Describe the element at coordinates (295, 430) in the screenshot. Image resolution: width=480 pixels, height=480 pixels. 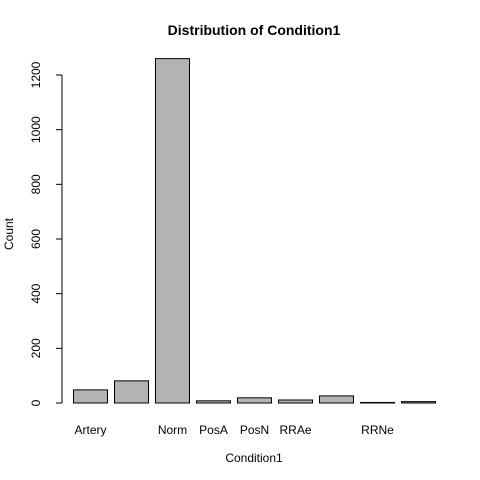
I see `x-tick-label: RRAe` at that location.